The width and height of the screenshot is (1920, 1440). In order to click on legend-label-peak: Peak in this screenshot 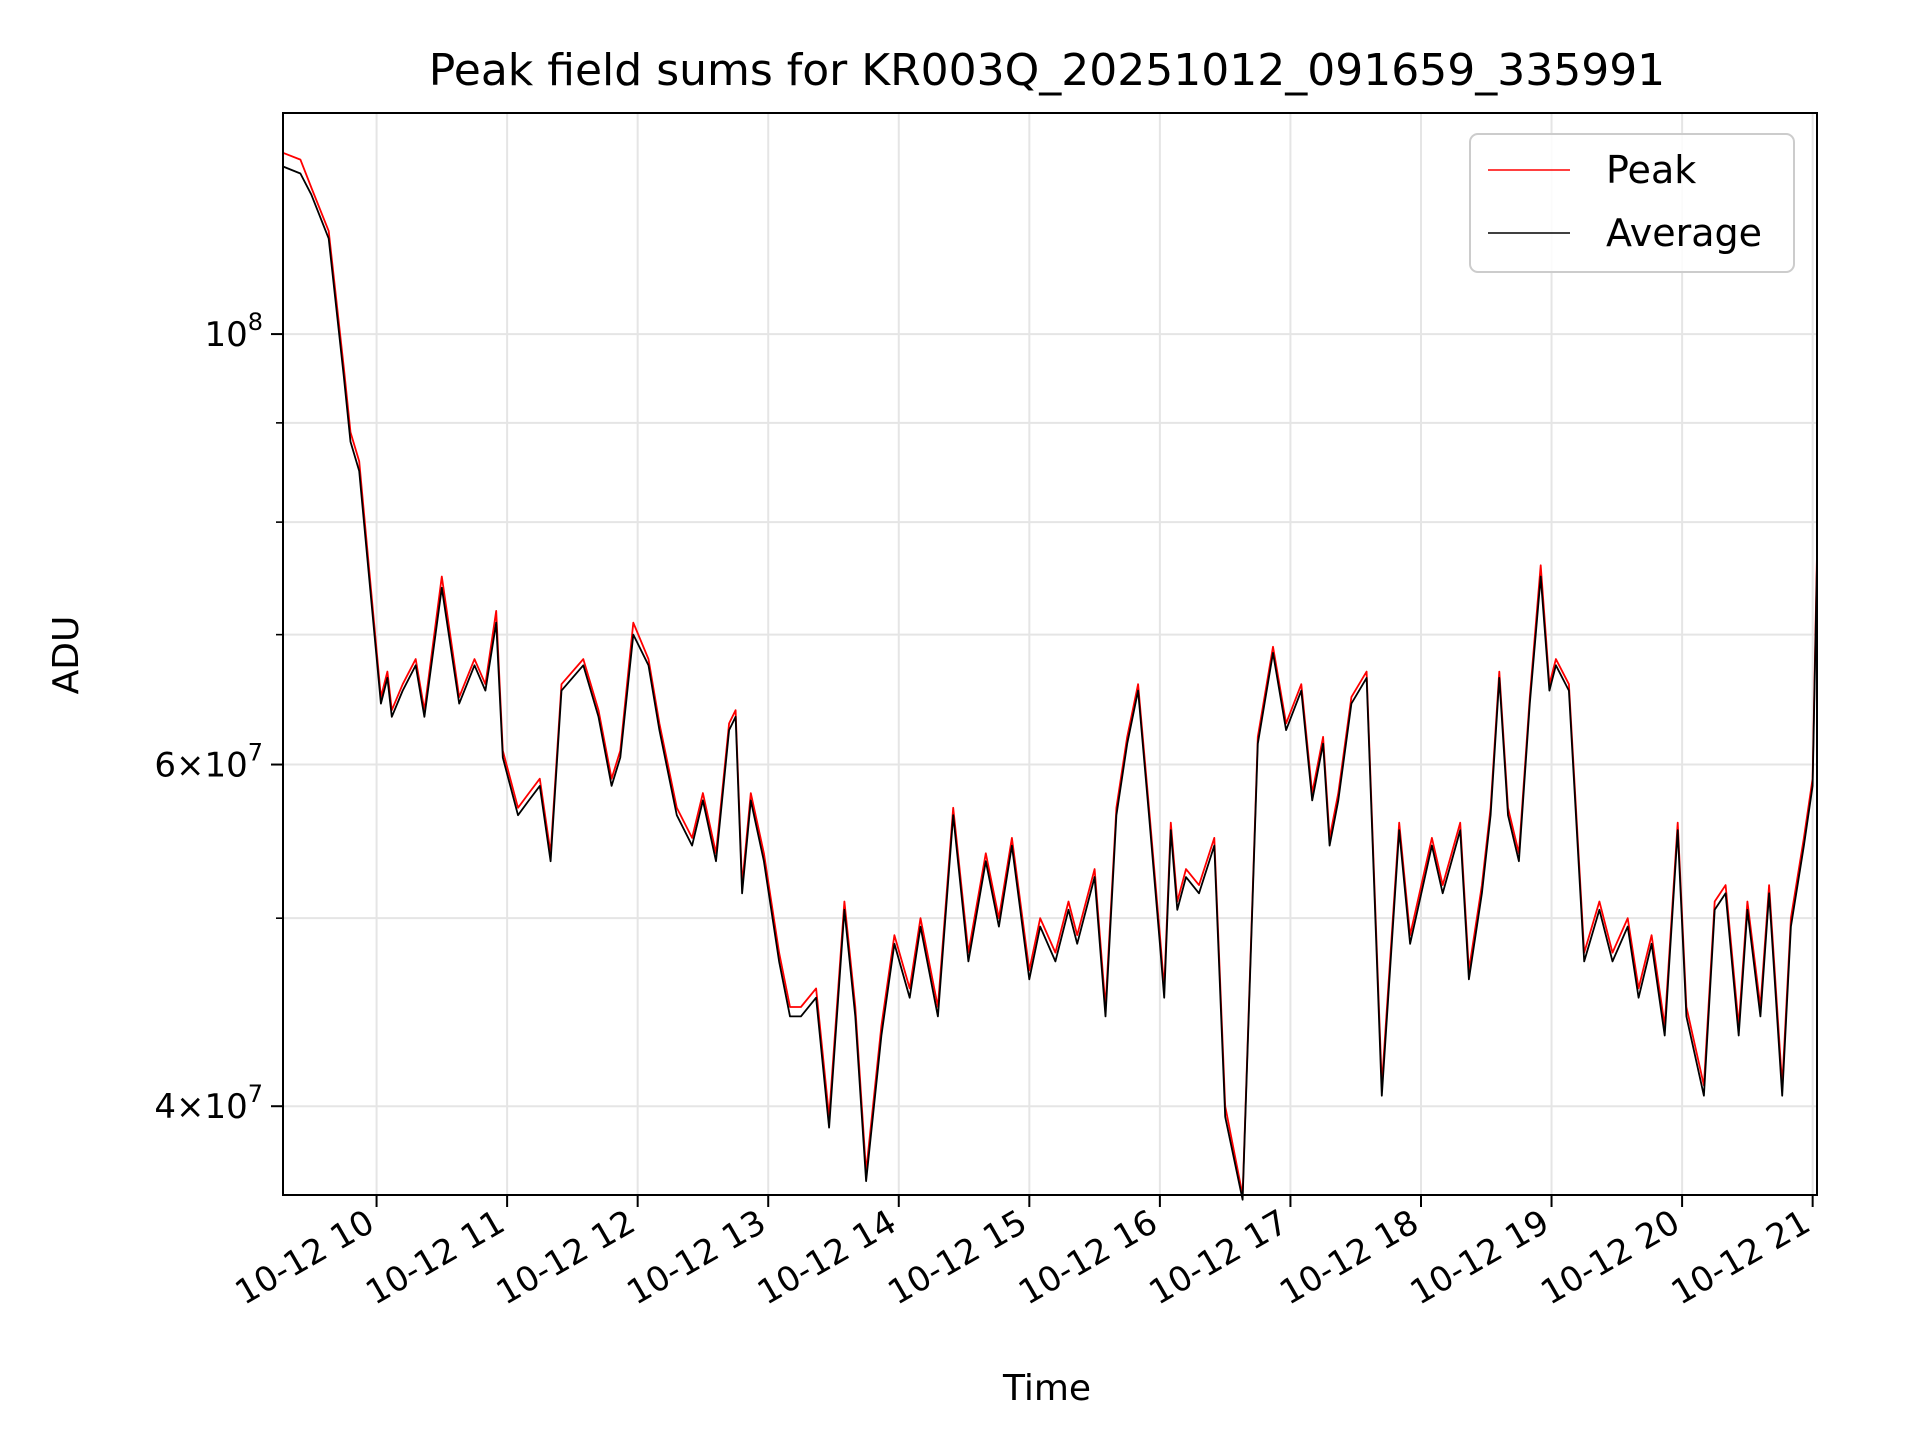, I will do `click(1651, 170)`.